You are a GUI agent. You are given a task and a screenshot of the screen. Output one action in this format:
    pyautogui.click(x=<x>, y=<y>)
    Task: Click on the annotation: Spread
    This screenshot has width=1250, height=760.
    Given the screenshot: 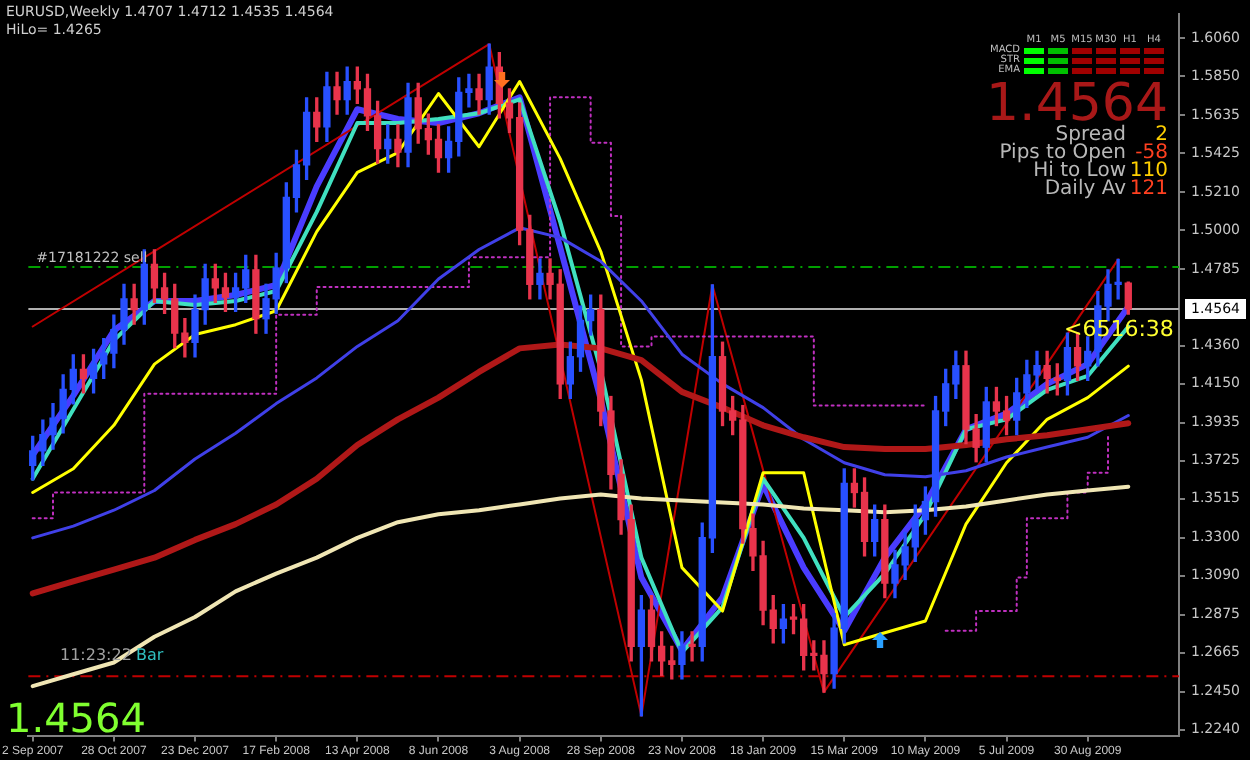 What is the action you would take?
    pyautogui.click(x=1090, y=135)
    